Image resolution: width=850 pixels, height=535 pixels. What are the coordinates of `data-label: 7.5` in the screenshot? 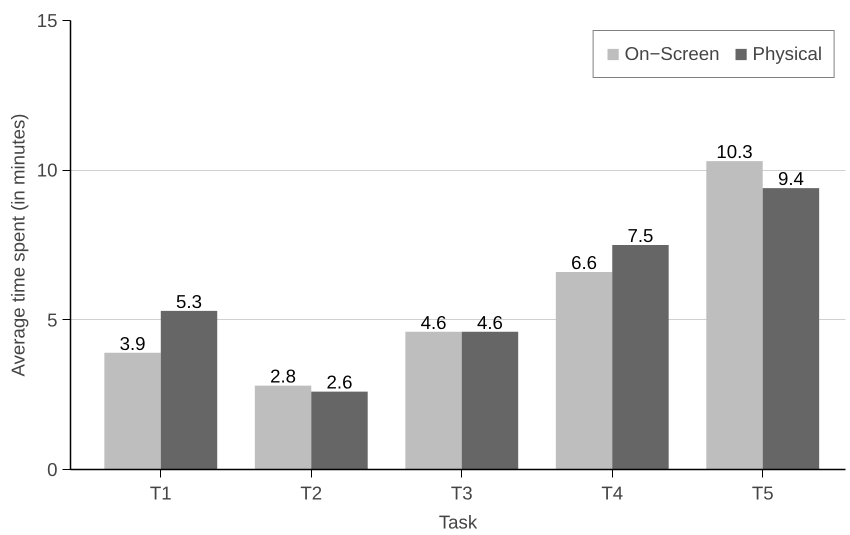 It's located at (640, 235).